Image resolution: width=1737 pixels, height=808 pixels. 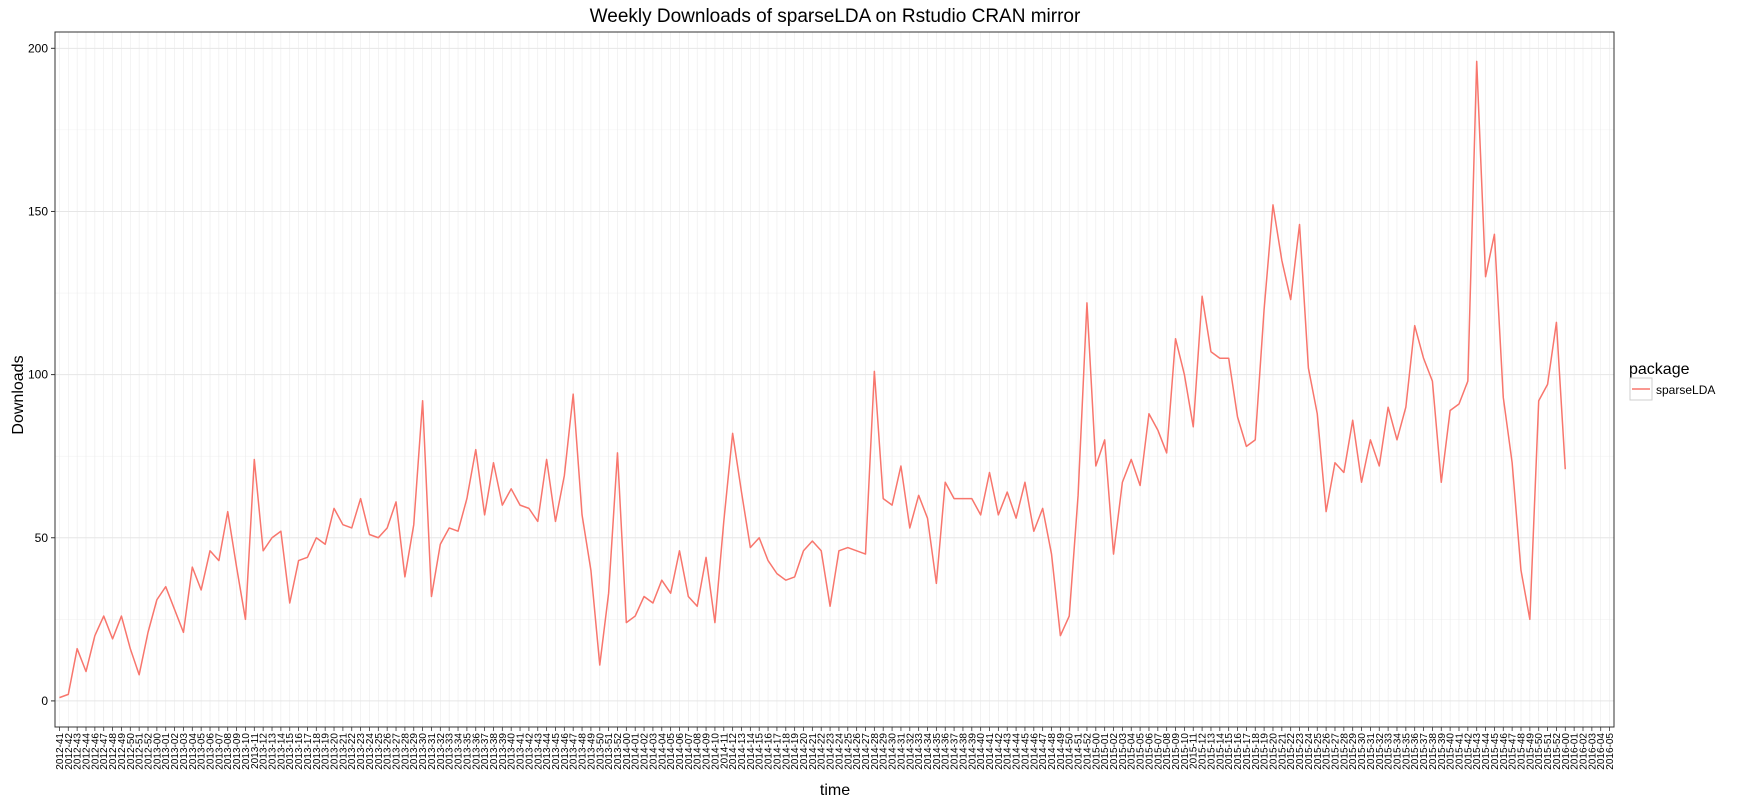 I want to click on x-tick-label: 2012-48, so click(x=113, y=751).